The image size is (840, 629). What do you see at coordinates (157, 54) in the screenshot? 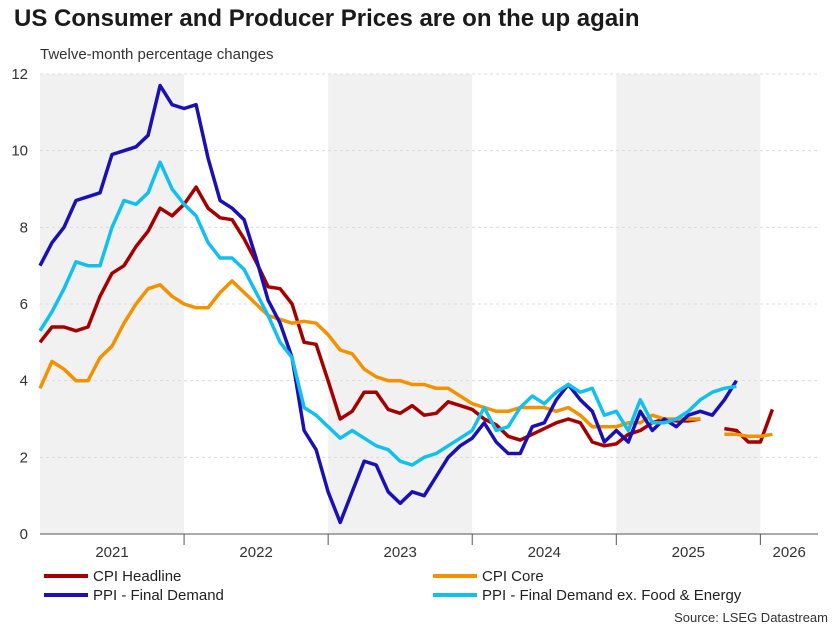
I see `chart-subtitle: Twelve-month percentage changes` at bounding box center [157, 54].